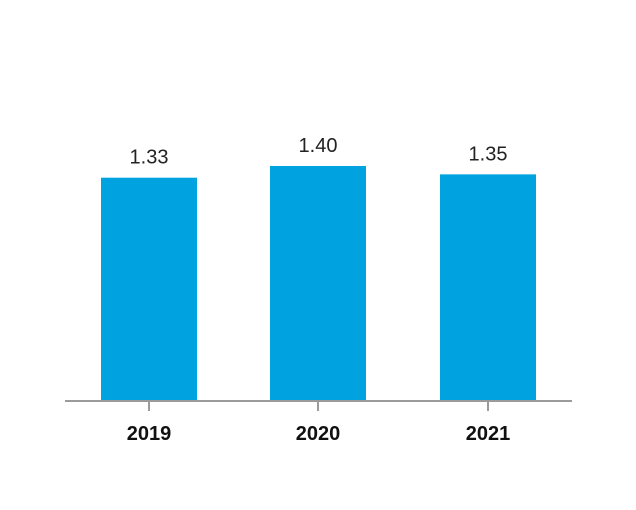 Image resolution: width=636 pixels, height=510 pixels. What do you see at coordinates (149, 288) in the screenshot?
I see `bar-2019` at bounding box center [149, 288].